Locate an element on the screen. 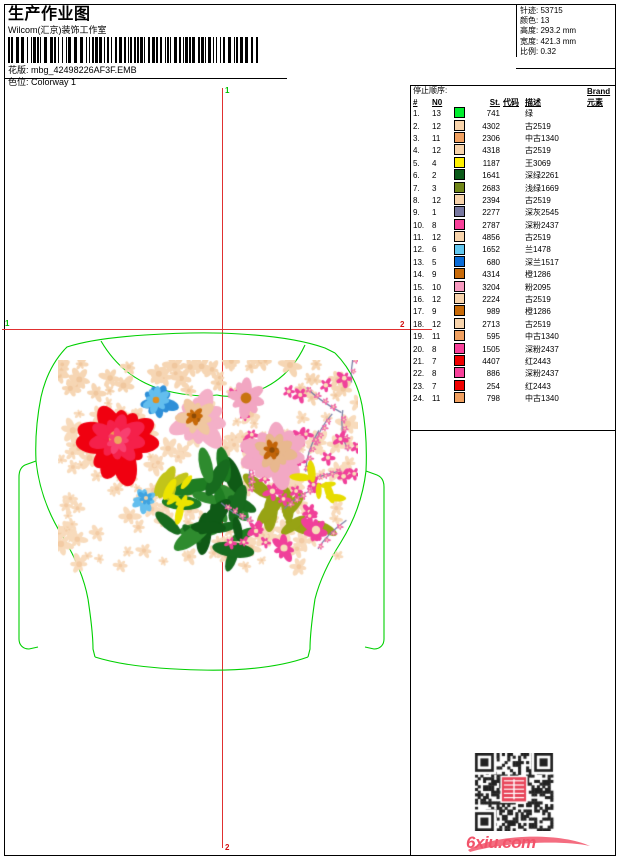 The height and width of the screenshot is (860, 620). row-description: 深绿2261 is located at coordinates (542, 176).